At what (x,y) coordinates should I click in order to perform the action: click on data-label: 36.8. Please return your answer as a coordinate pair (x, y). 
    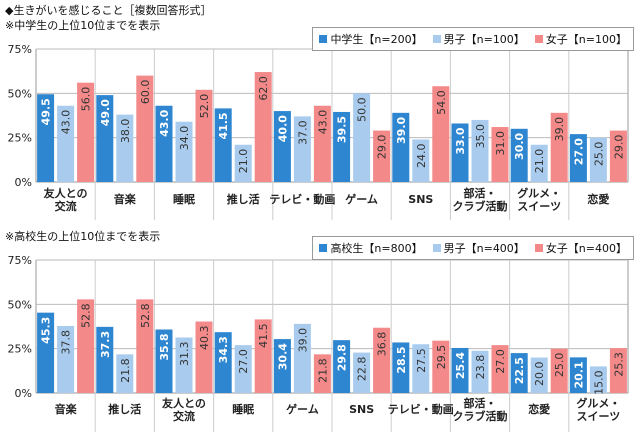
    Looking at the image, I should click on (382, 344).